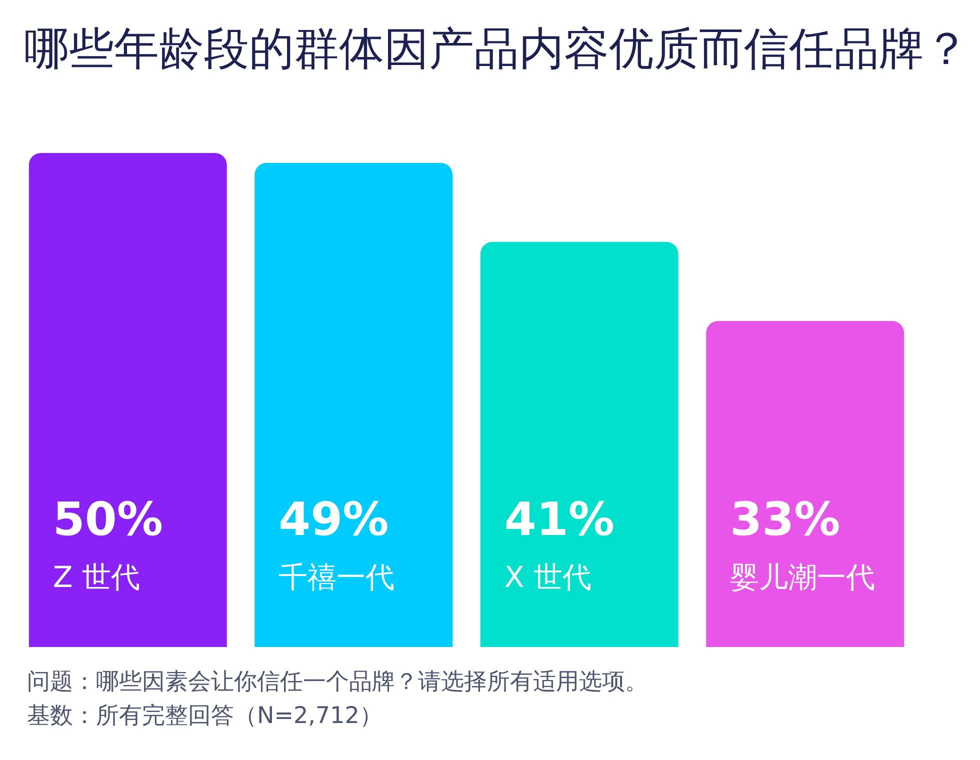  I want to click on chart-title: 哪些年龄段的群体因产品内容优质而信任品牌？, so click(496, 48).